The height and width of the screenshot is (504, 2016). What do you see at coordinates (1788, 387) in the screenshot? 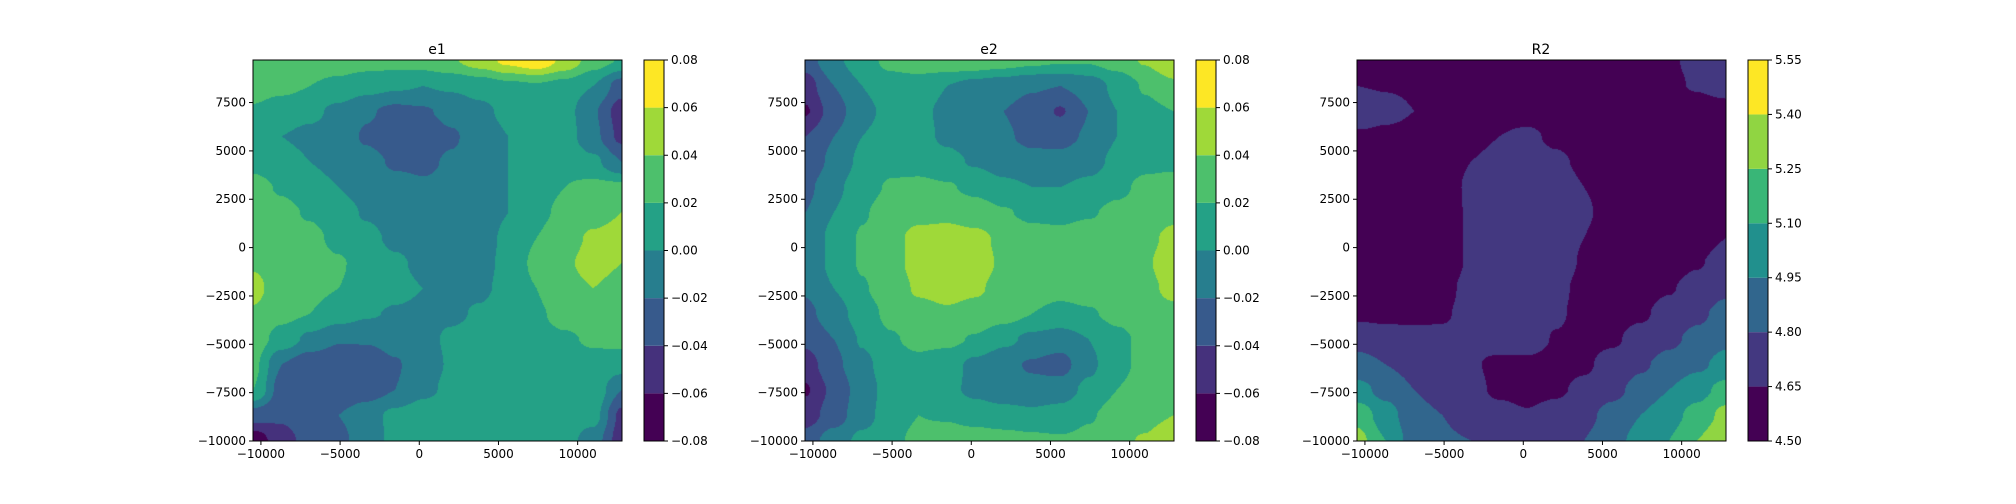
I see `colorbar-tick-label: 4.65` at bounding box center [1788, 387].